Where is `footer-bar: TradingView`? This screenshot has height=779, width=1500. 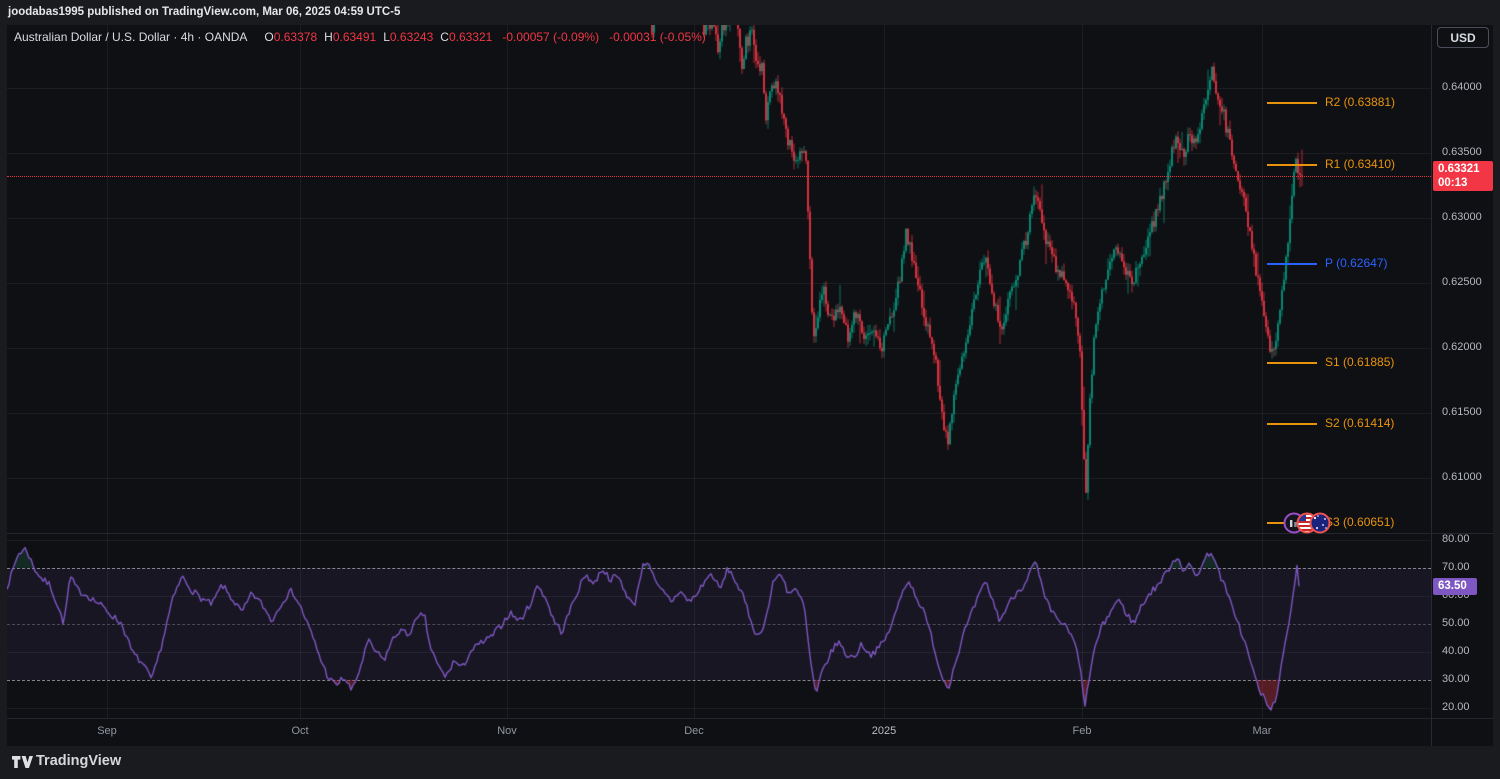
footer-bar: TradingView is located at coordinates (750, 762).